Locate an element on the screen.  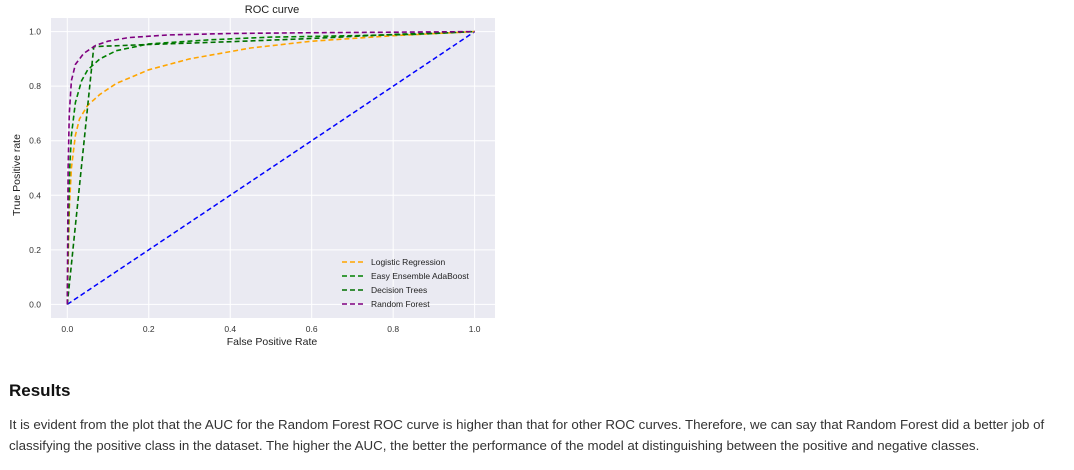
x-tick-label: 0.0 is located at coordinates (67, 329).